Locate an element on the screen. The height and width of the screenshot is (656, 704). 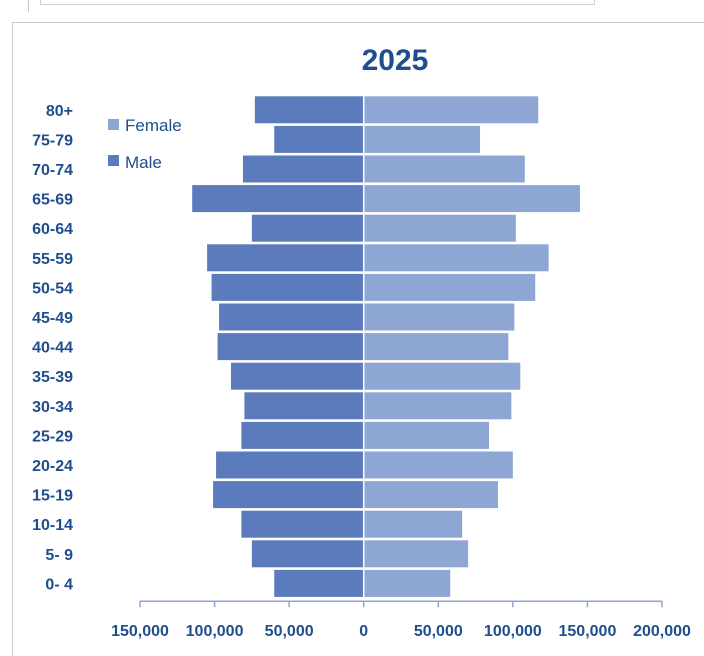
chart-title: 2025 is located at coordinates (395, 60).